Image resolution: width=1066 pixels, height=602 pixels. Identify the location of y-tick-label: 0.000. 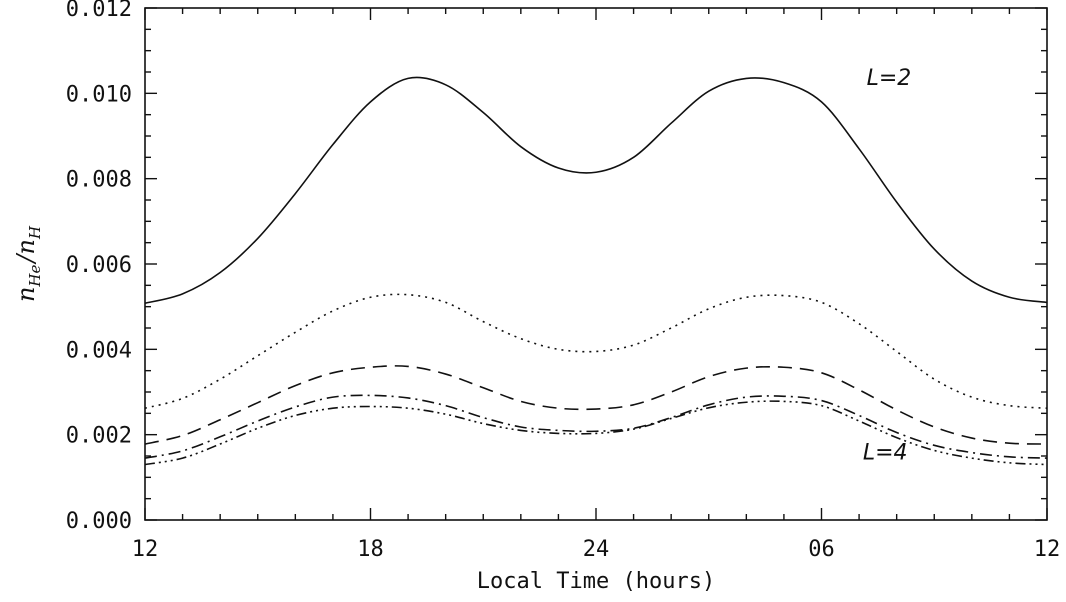
(99, 521).